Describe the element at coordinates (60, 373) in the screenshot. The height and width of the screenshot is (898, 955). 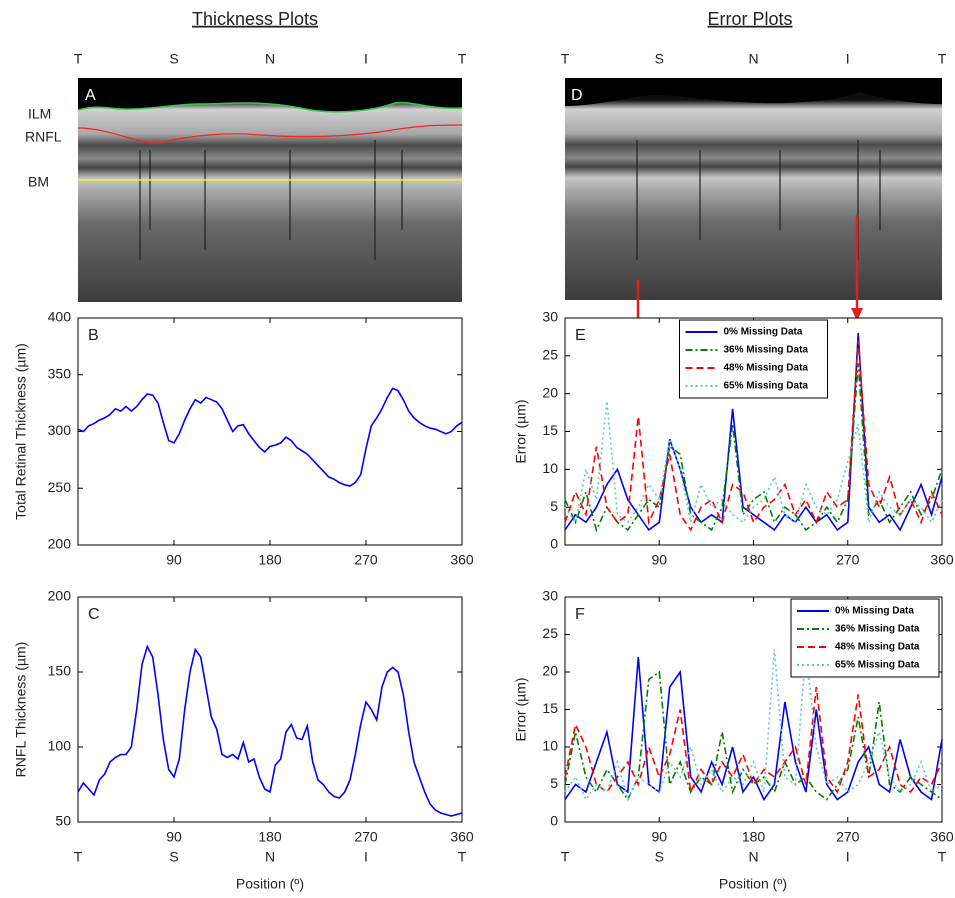
I see `y-tick-label: 350` at that location.